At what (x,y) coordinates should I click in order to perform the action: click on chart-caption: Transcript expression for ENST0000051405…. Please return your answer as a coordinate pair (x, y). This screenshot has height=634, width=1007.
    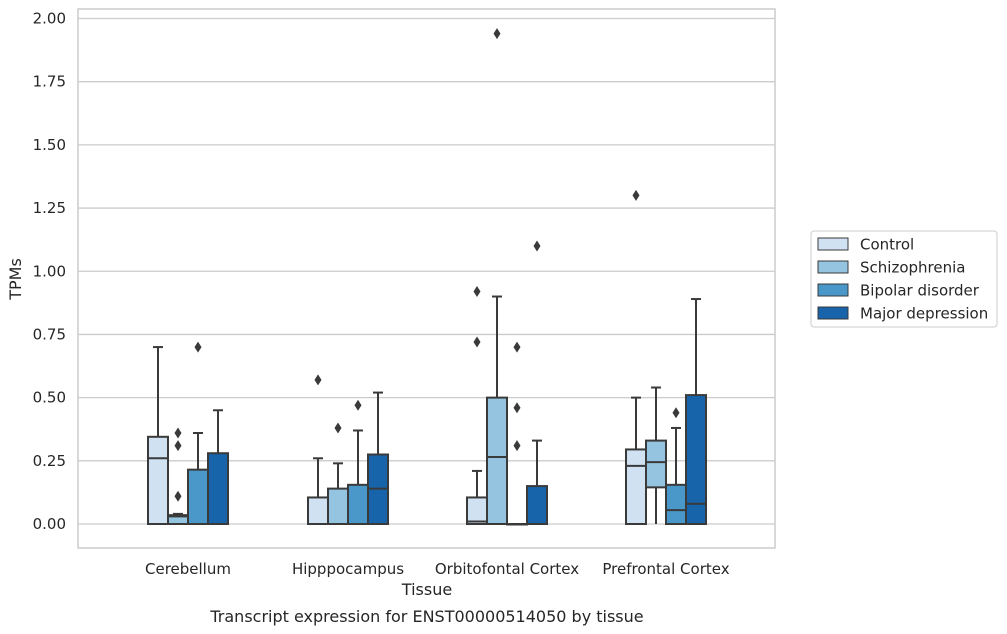
    Looking at the image, I should click on (426, 616).